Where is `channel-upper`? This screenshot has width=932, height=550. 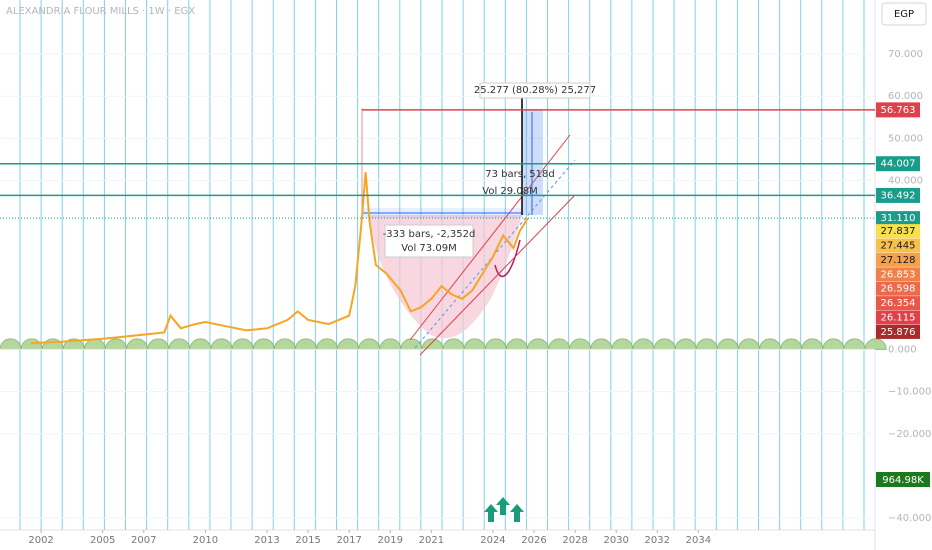
channel-upper is located at coordinates (490, 237).